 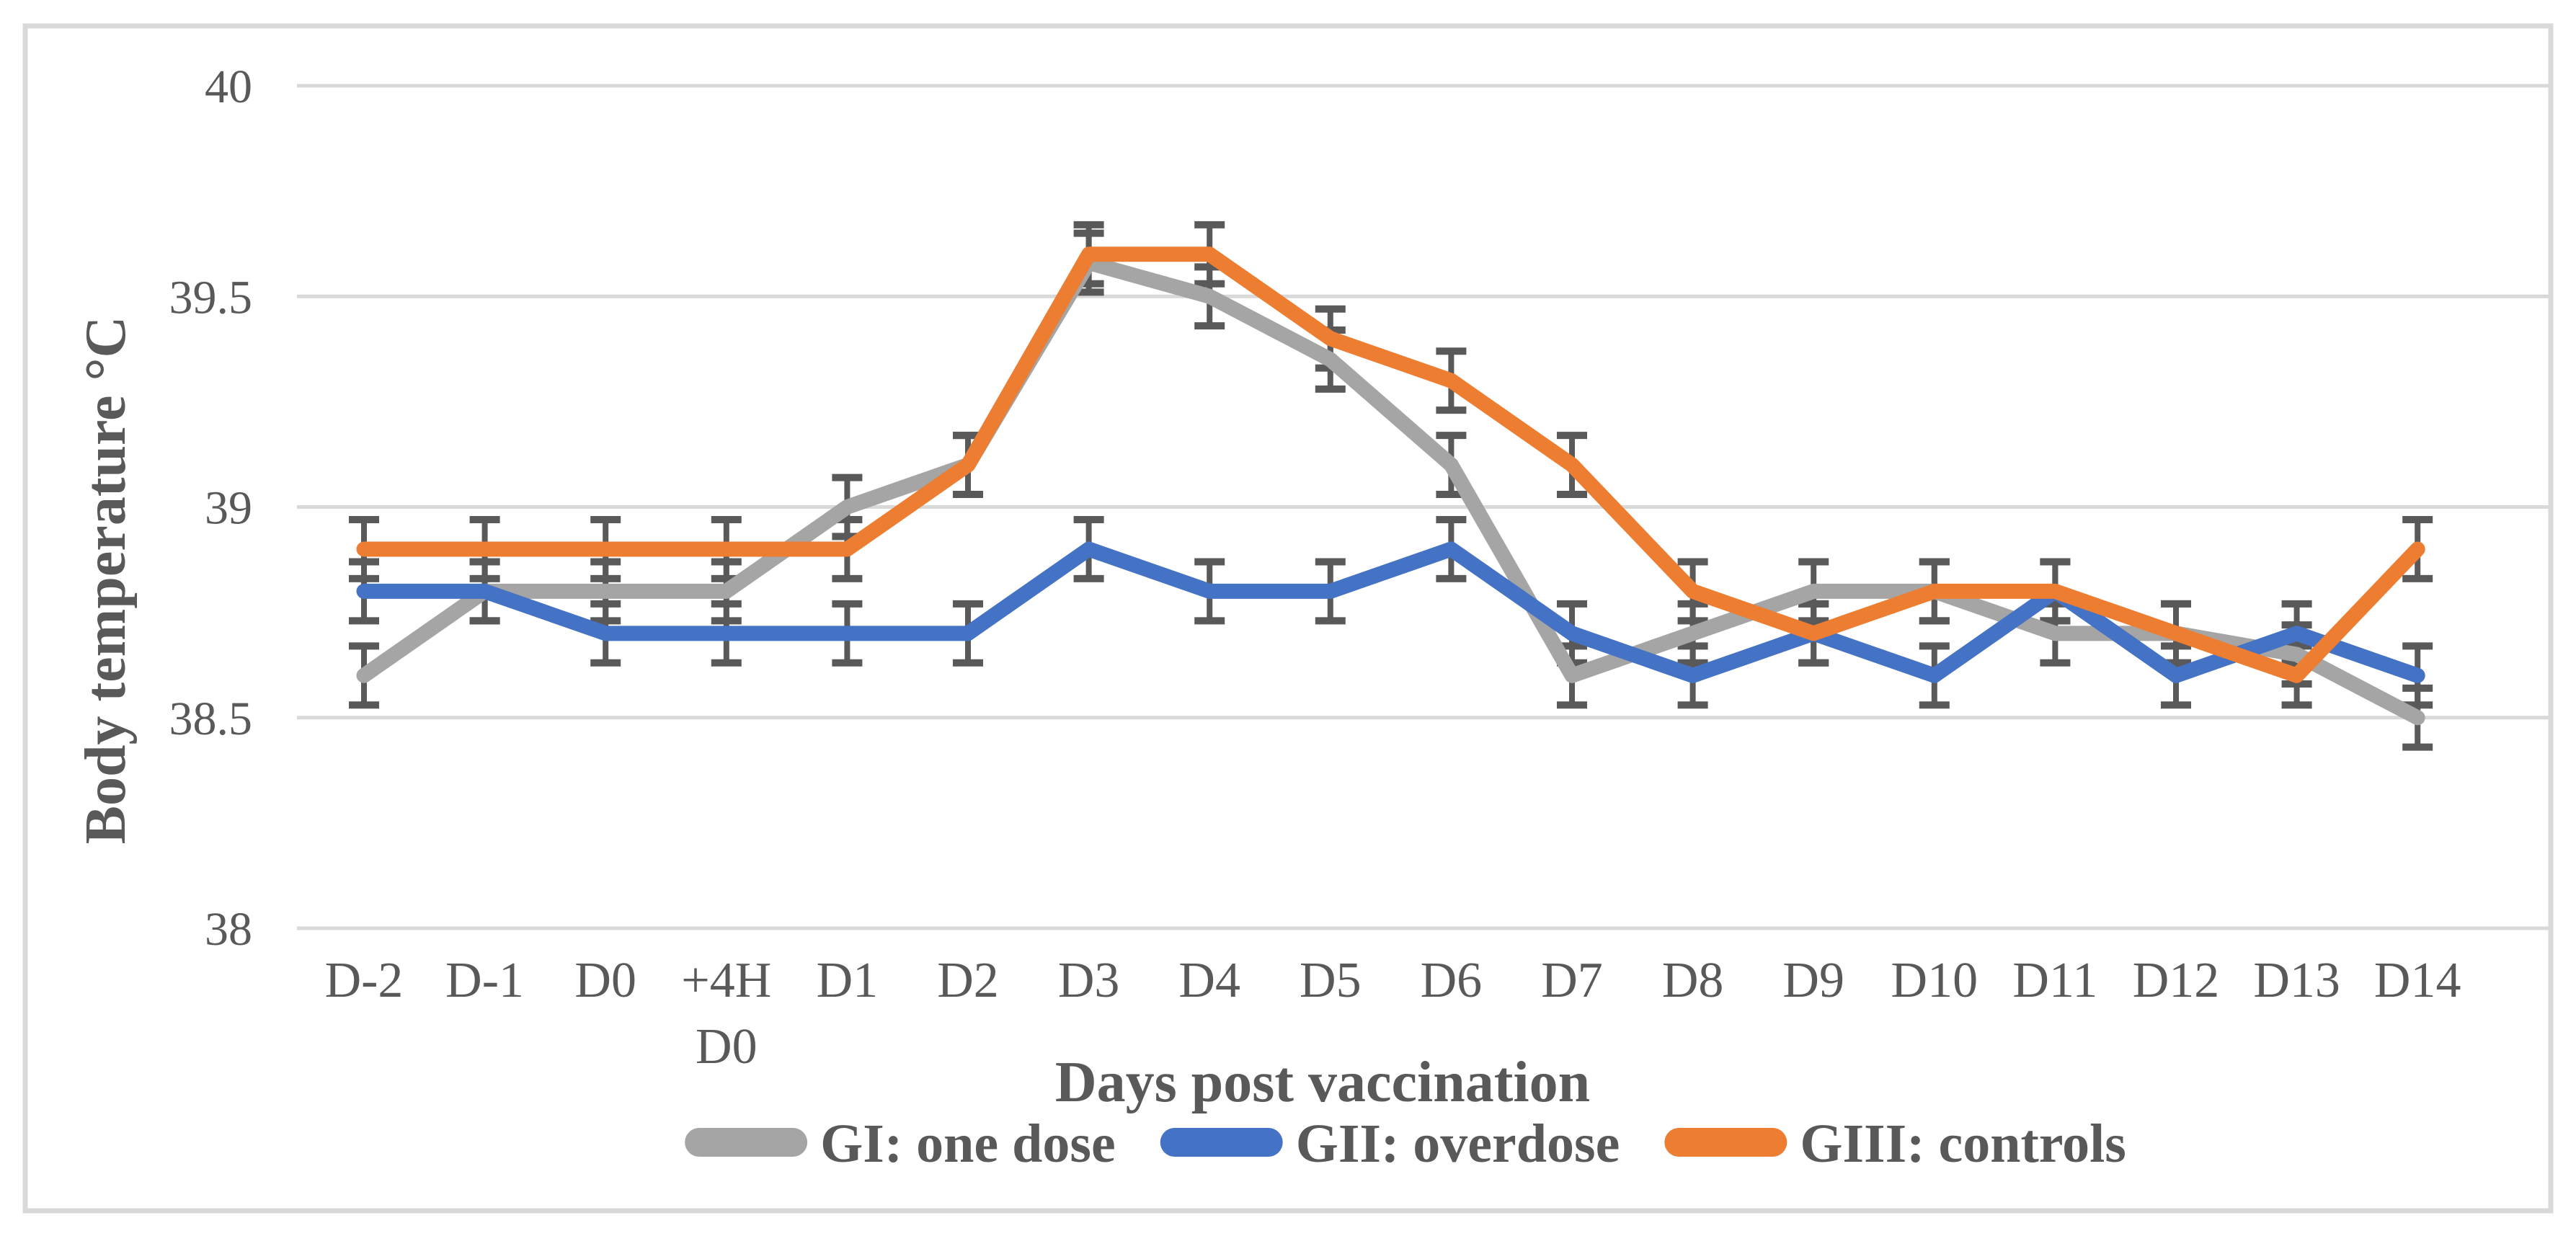 I want to click on y-tick-label-38: 38, so click(x=228, y=930).